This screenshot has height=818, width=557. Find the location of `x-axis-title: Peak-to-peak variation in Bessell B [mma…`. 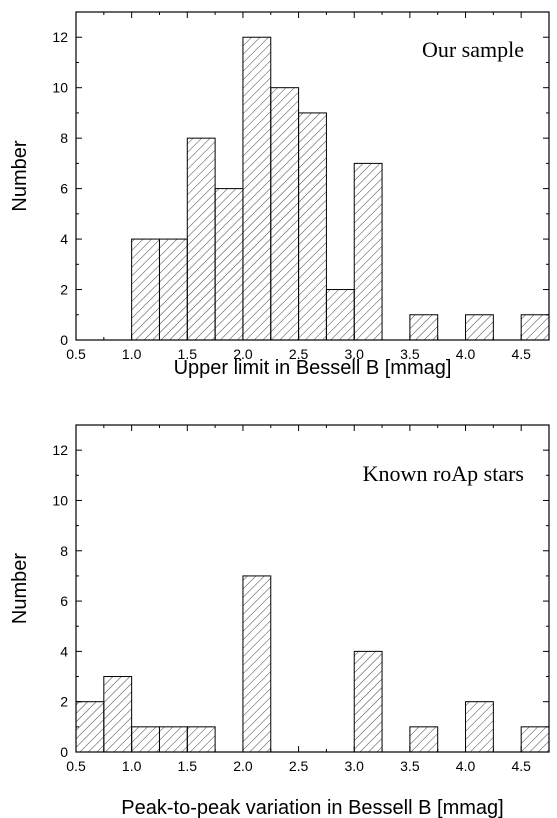

x-axis-title: Peak-to-peak variation in Bessell B [mma… is located at coordinates (312, 807).